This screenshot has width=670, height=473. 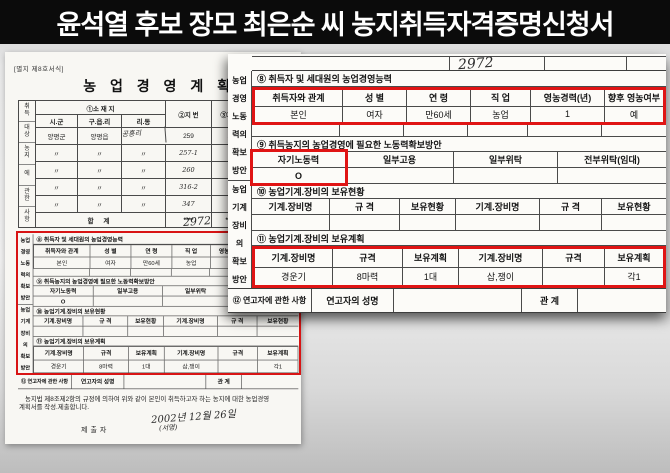 I want to click on cell-handwritten: 257-1, so click(x=189, y=153).